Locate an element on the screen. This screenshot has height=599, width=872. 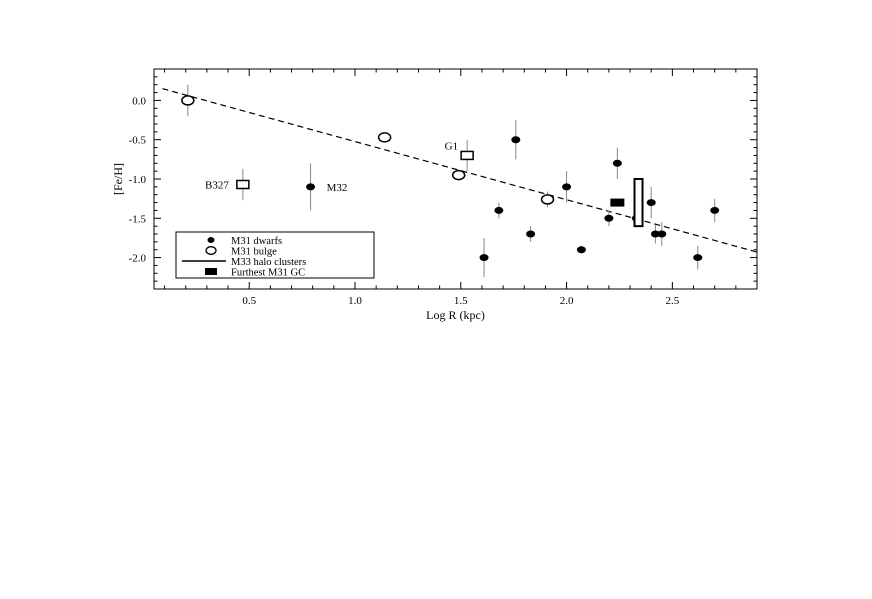
x-tick-label: 1.0 is located at coordinates (355, 301).